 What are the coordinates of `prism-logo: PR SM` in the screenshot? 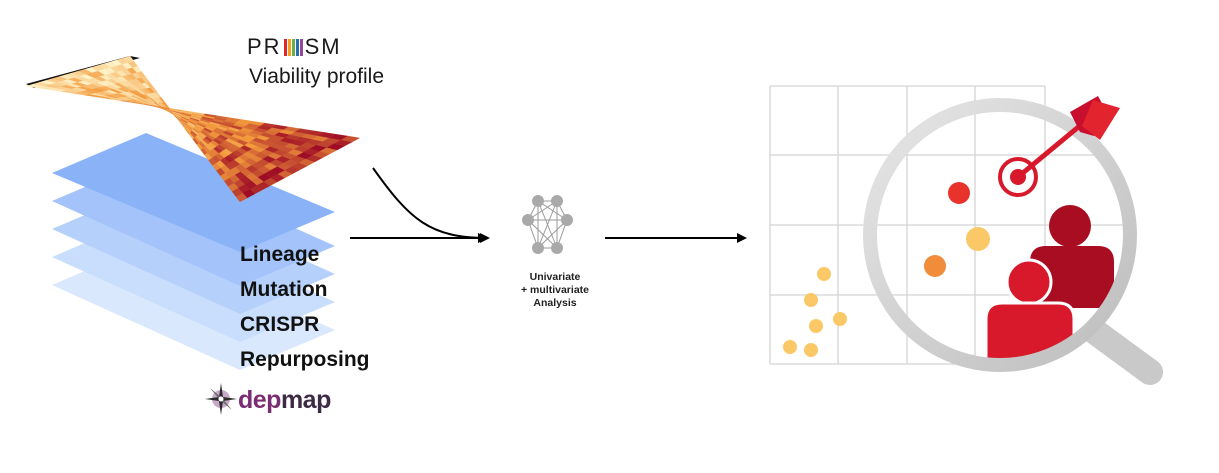 It's located at (294, 47).